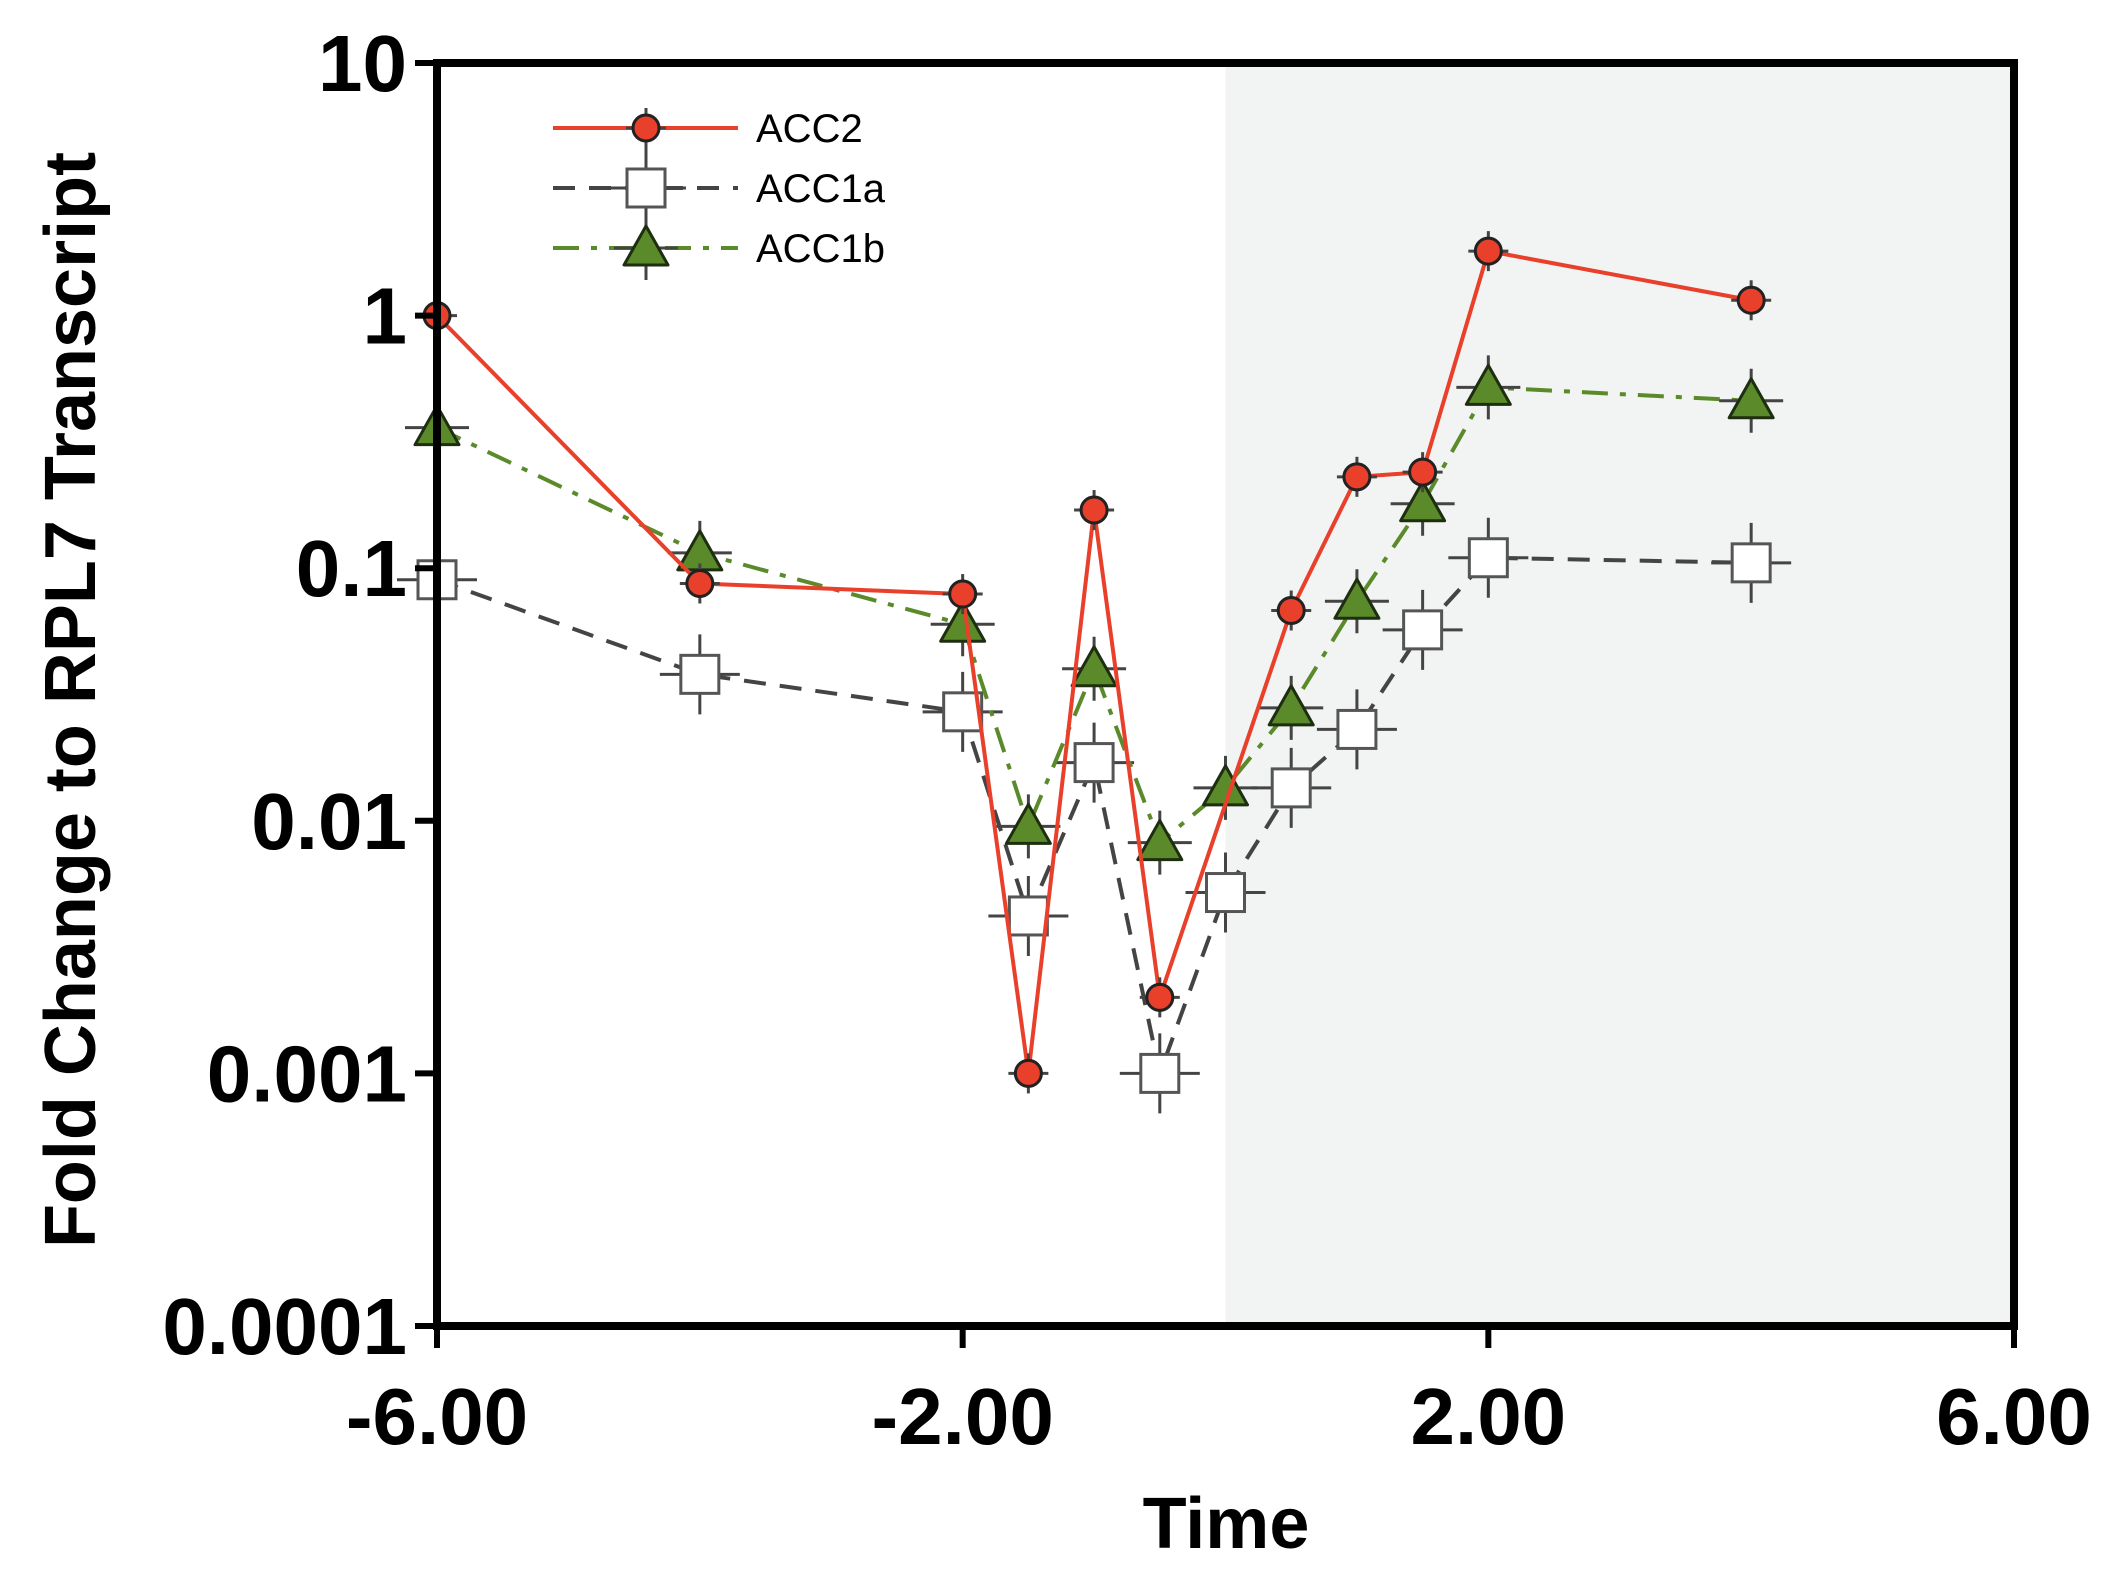  What do you see at coordinates (71, 700) in the screenshot?
I see `y-axis-title: Fold Change to RPL7 Transcript` at bounding box center [71, 700].